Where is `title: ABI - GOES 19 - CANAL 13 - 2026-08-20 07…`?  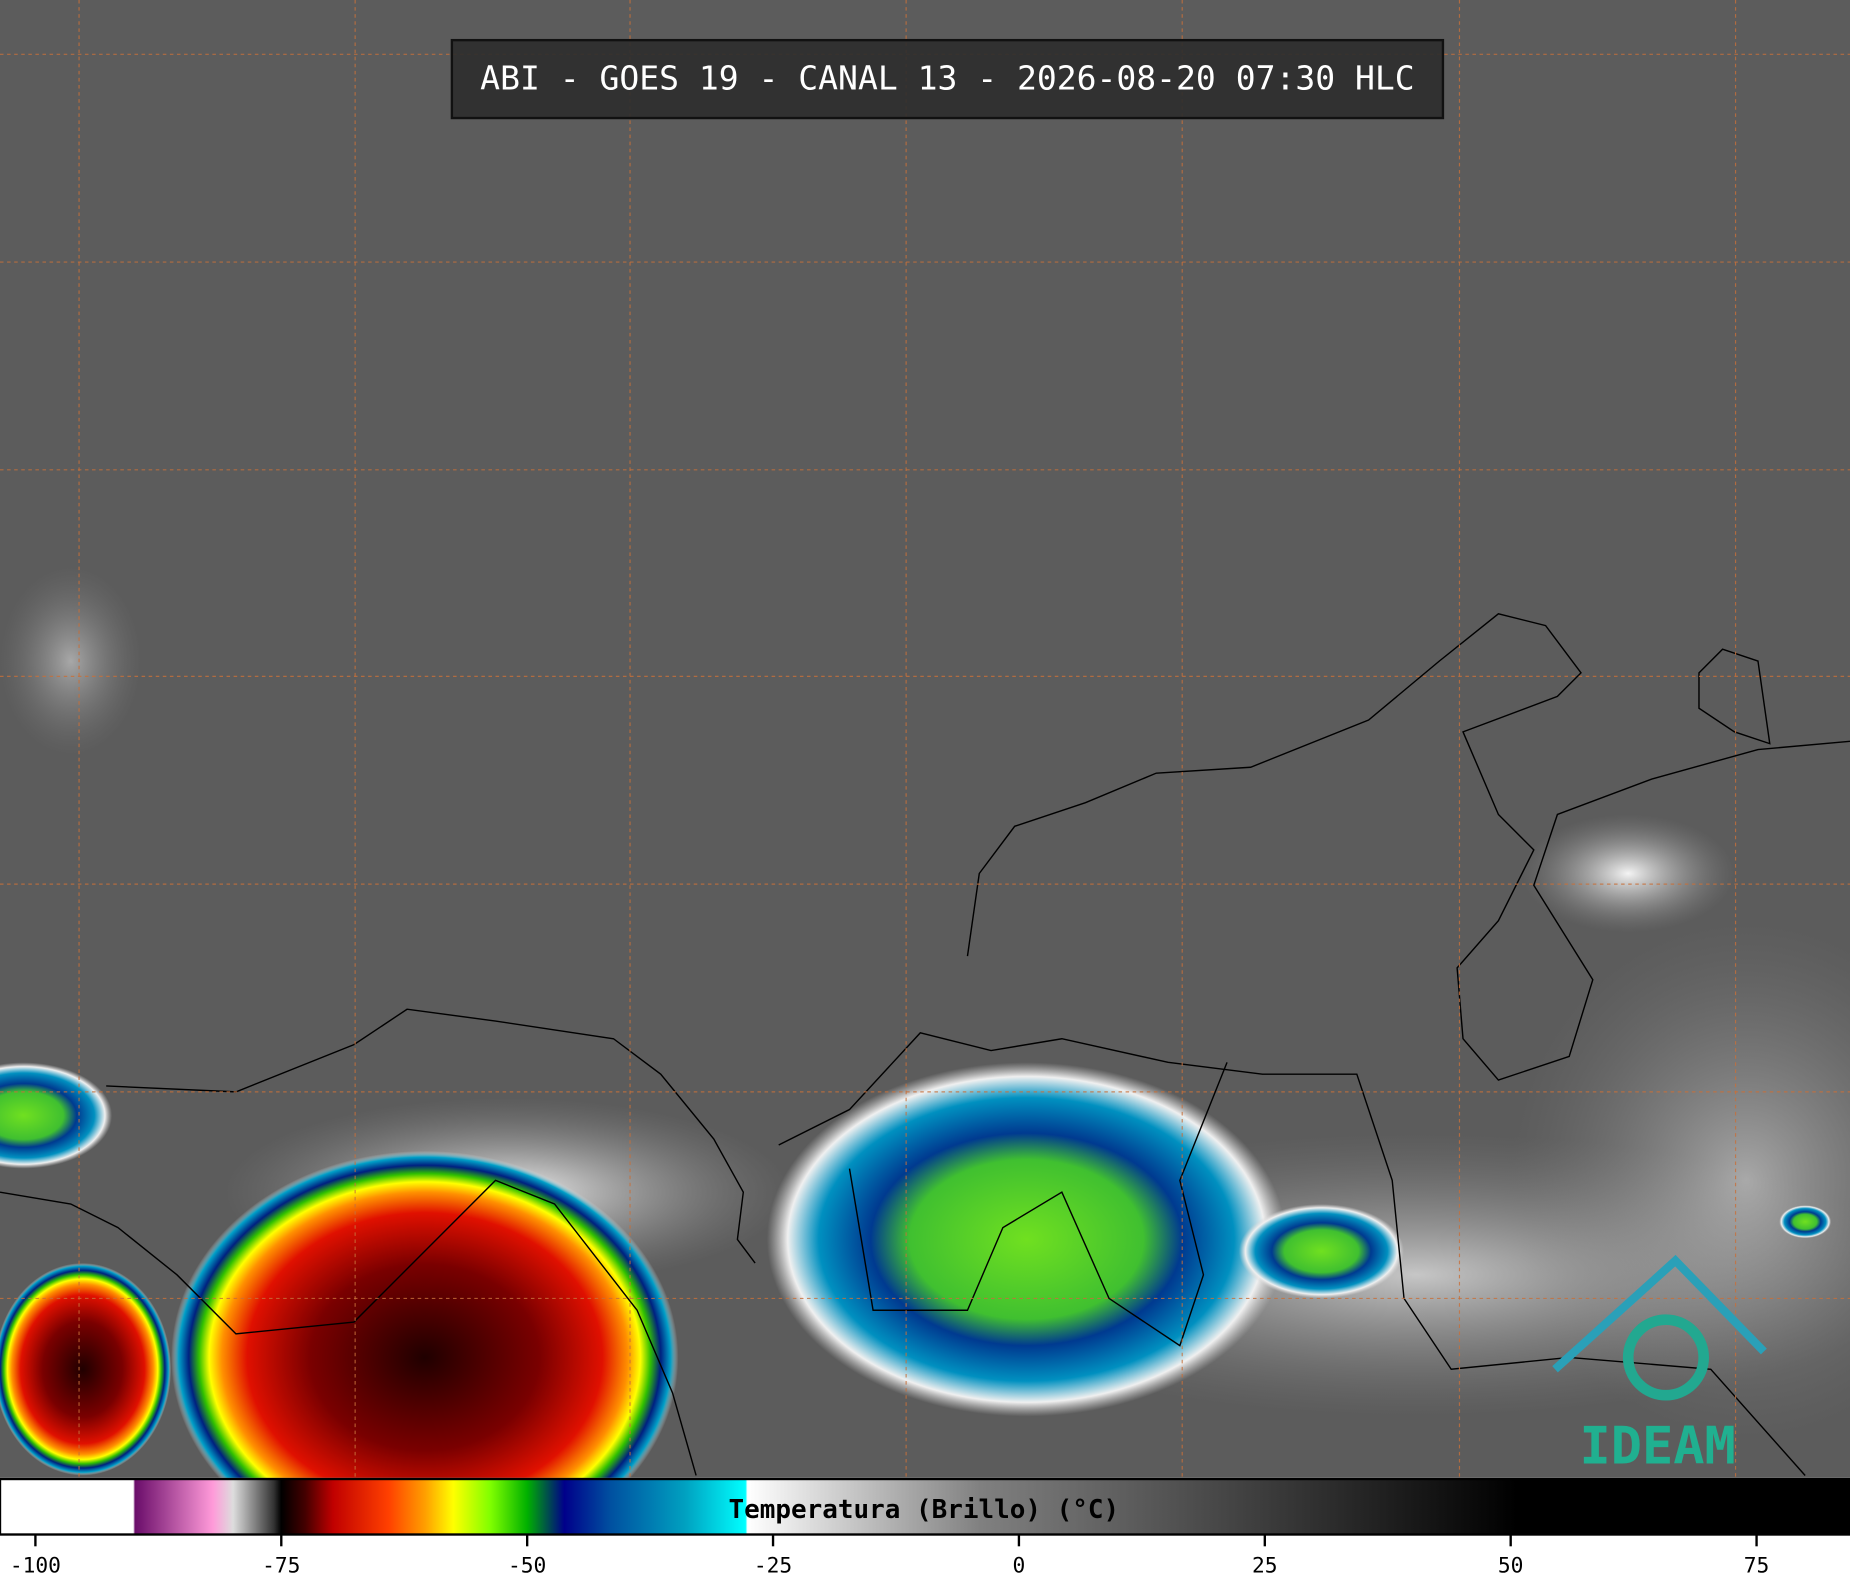
title: ABI - GOES 19 - CANAL 13 - 2026-08-20 07… is located at coordinates (947, 78).